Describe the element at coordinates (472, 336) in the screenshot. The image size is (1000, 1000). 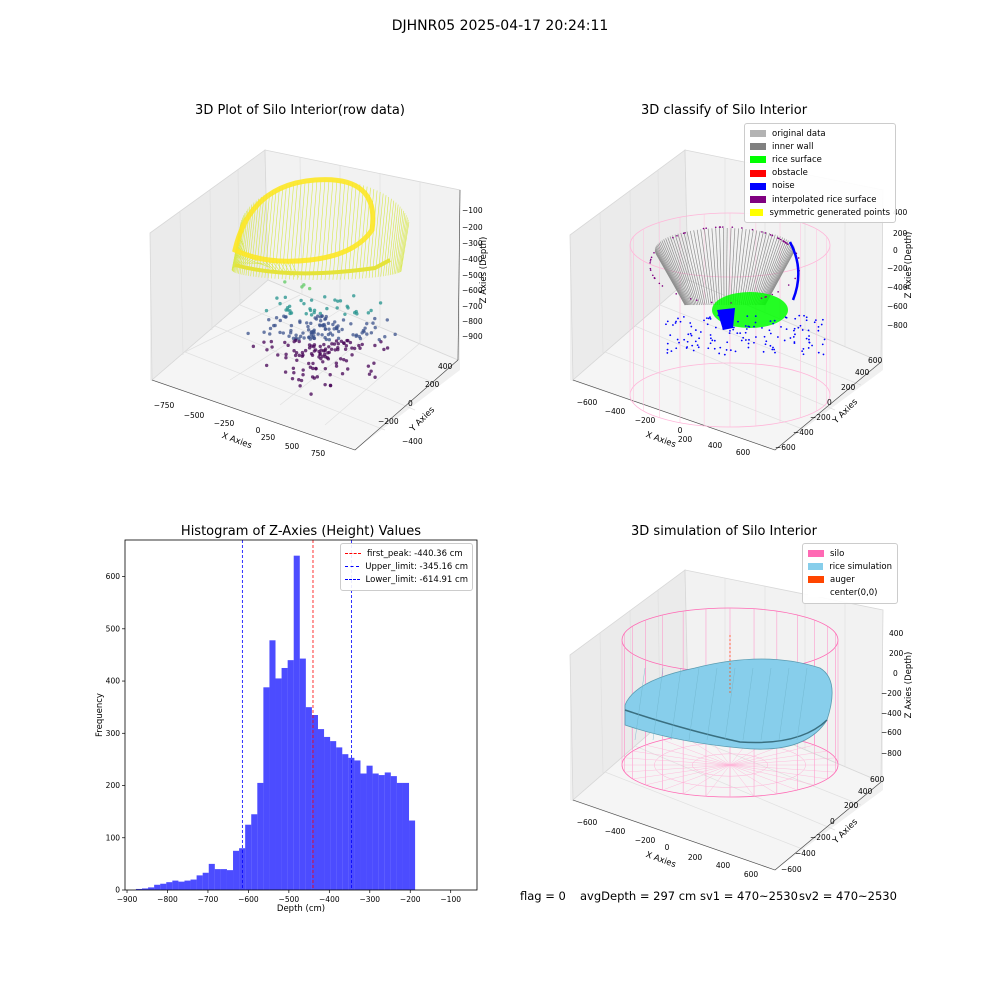
I see `raw-ztick: −900` at that location.